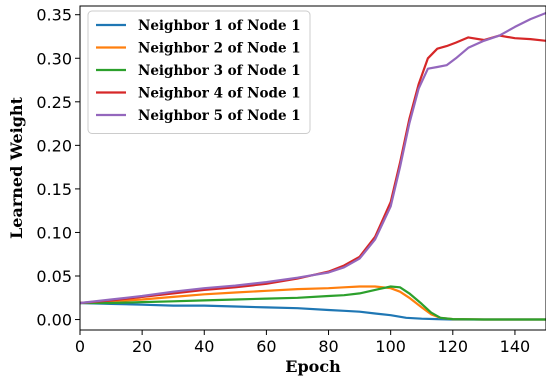  I want to click on x-tick-label: 140, so click(515, 346).